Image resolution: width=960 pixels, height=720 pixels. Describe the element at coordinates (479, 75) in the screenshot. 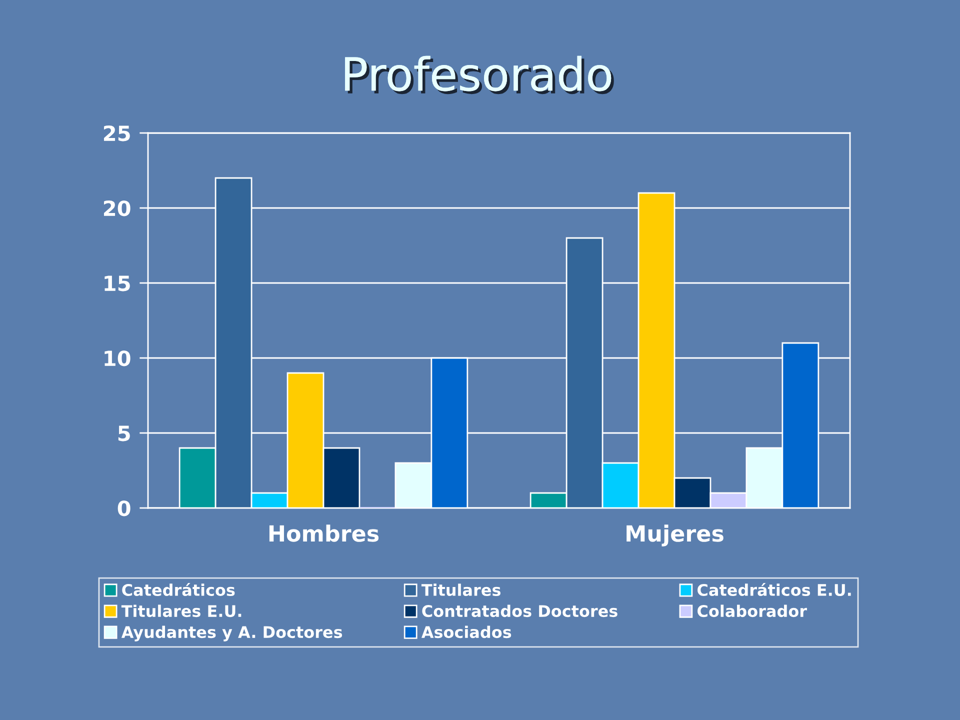

I see `chart-title: Profesorado` at that location.